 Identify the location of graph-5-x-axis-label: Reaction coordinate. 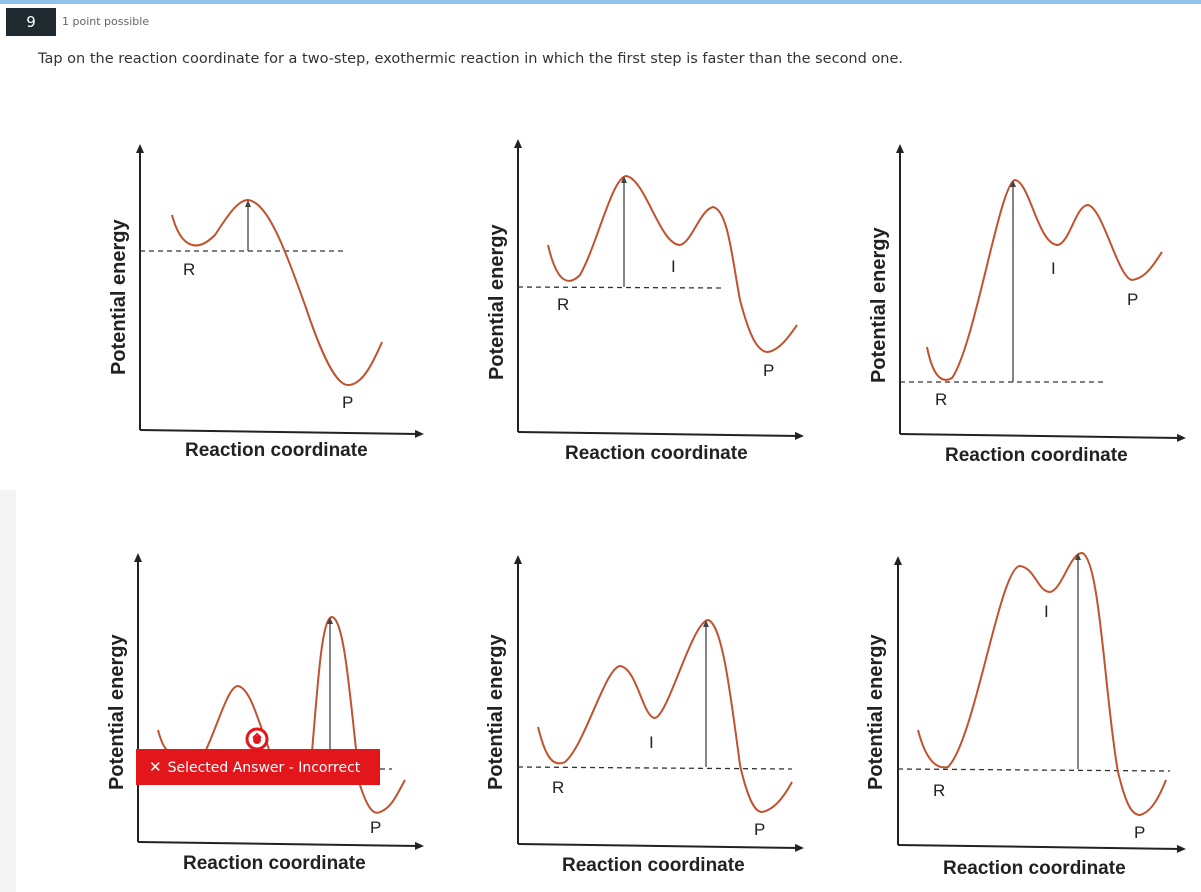
(653, 865).